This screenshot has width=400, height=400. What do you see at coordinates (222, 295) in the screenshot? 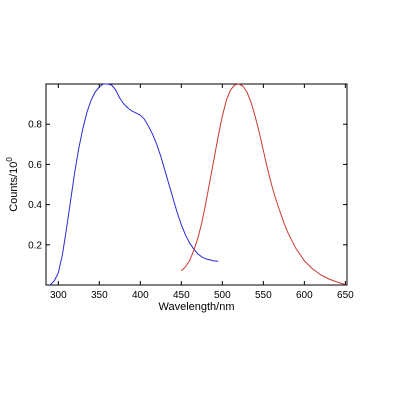
I see `x-tick-label: 500` at bounding box center [222, 295].